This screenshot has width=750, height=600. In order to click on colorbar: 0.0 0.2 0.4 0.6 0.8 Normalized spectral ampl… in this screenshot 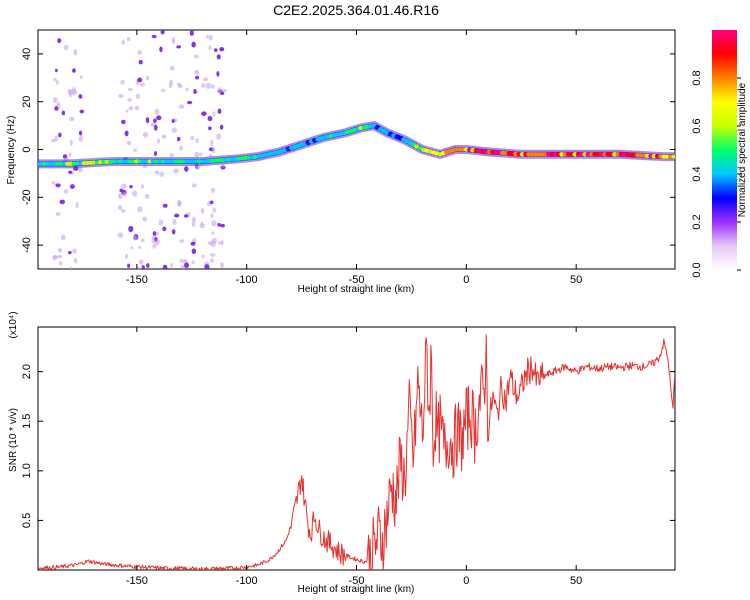, I will do `click(719, 154)`.